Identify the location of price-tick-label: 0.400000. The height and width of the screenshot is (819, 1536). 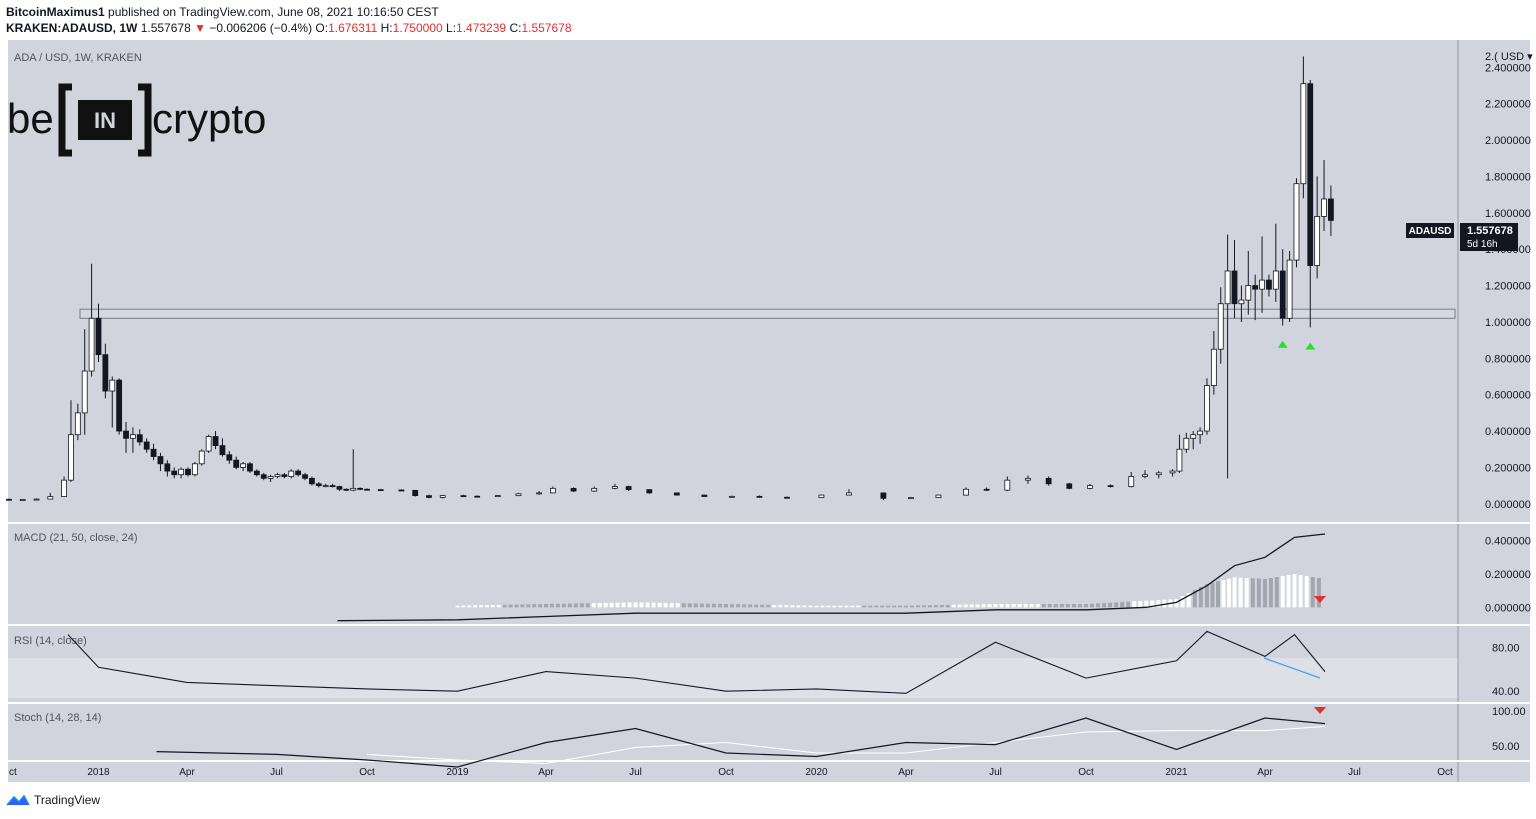
(1508, 432).